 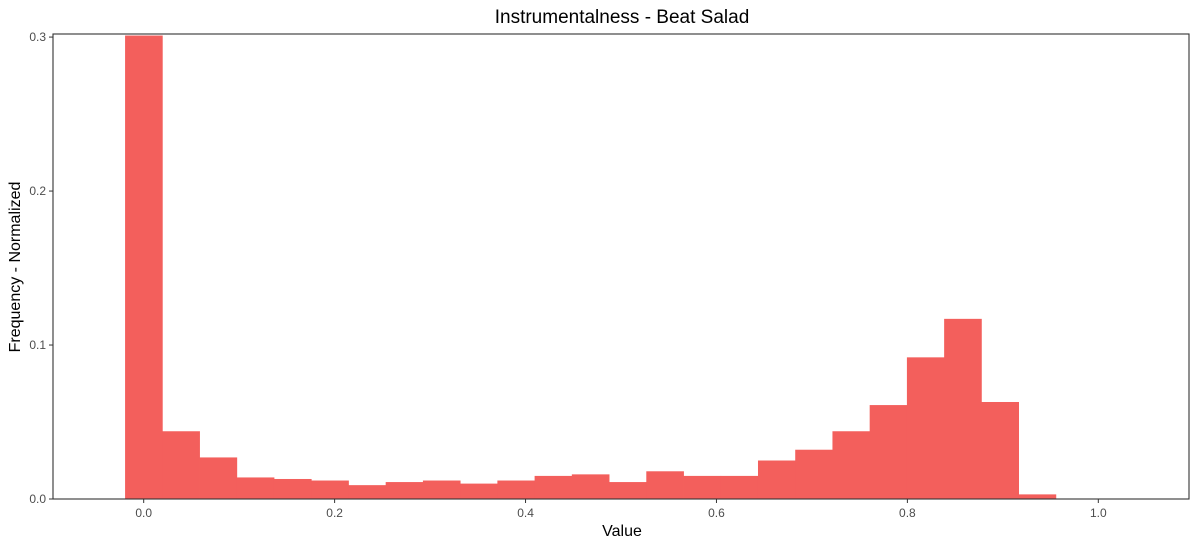 I want to click on x-tick-label: 0.2, so click(x=334, y=513).